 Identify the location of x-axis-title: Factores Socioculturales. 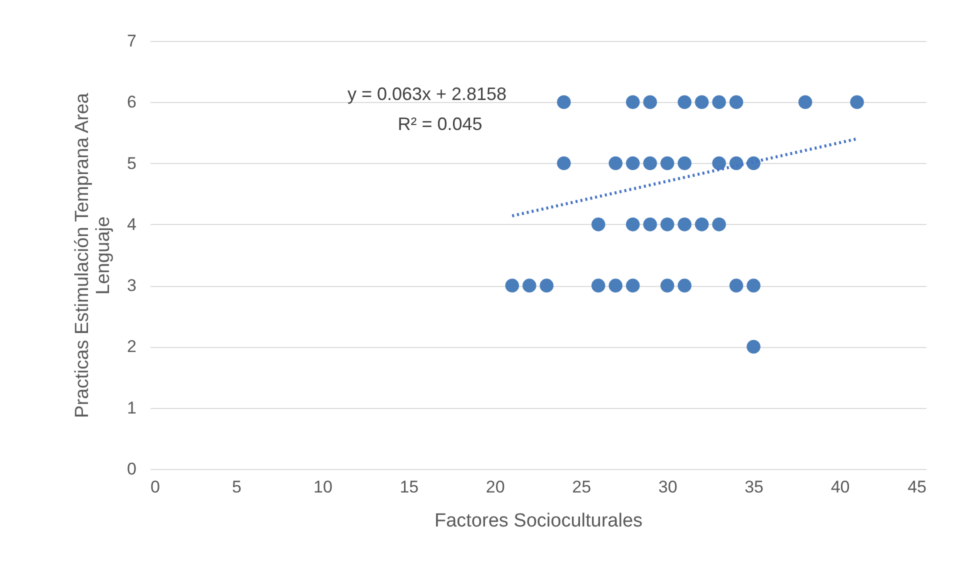
(538, 521).